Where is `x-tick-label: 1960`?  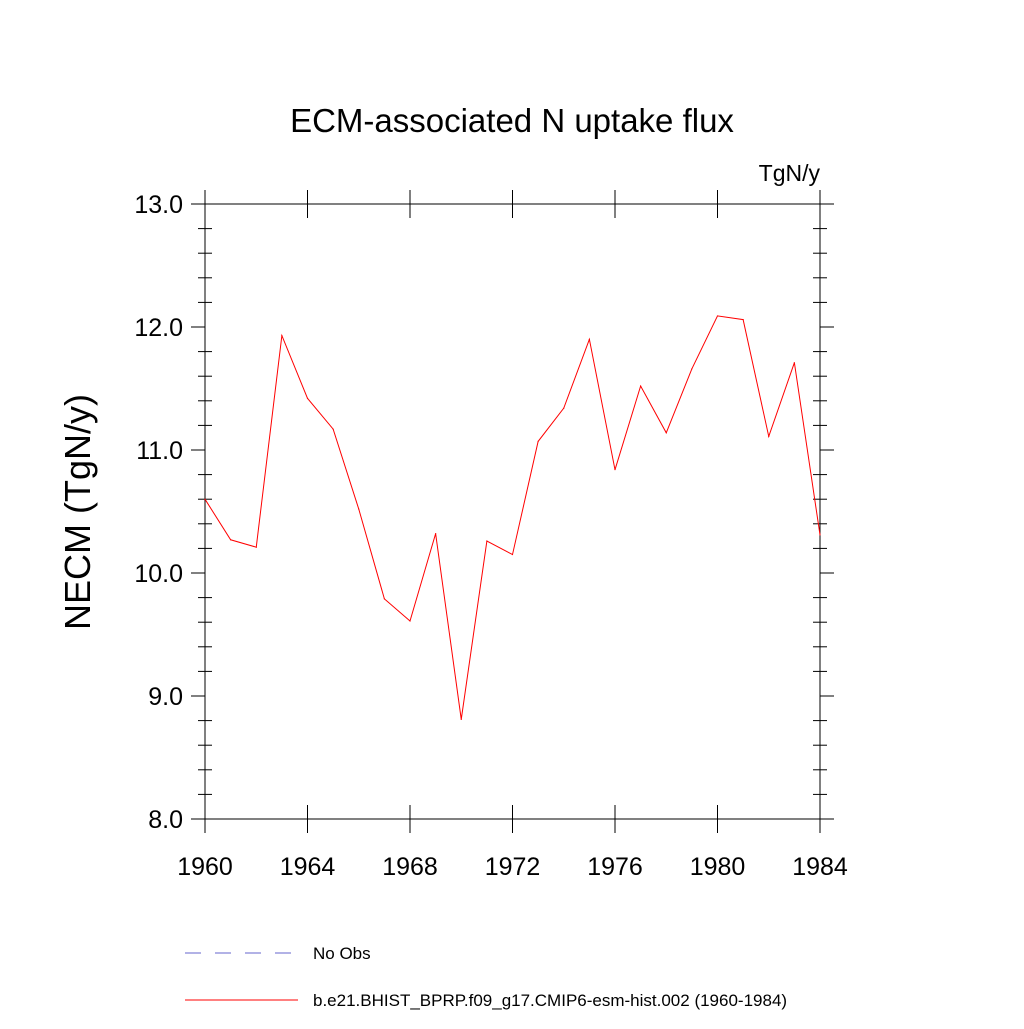 x-tick-label: 1960 is located at coordinates (205, 867).